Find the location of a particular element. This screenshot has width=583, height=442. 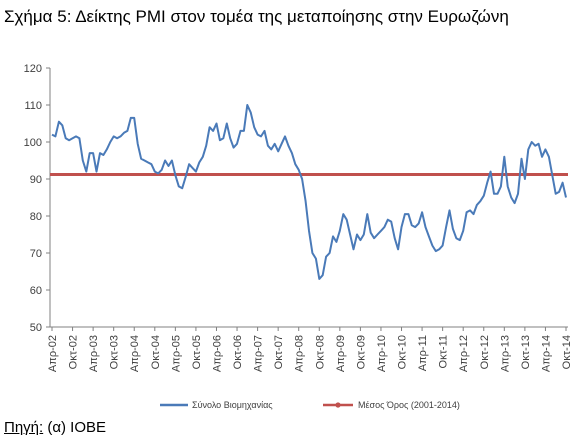

x-tick-label: Απρ-08 is located at coordinates (300, 353).